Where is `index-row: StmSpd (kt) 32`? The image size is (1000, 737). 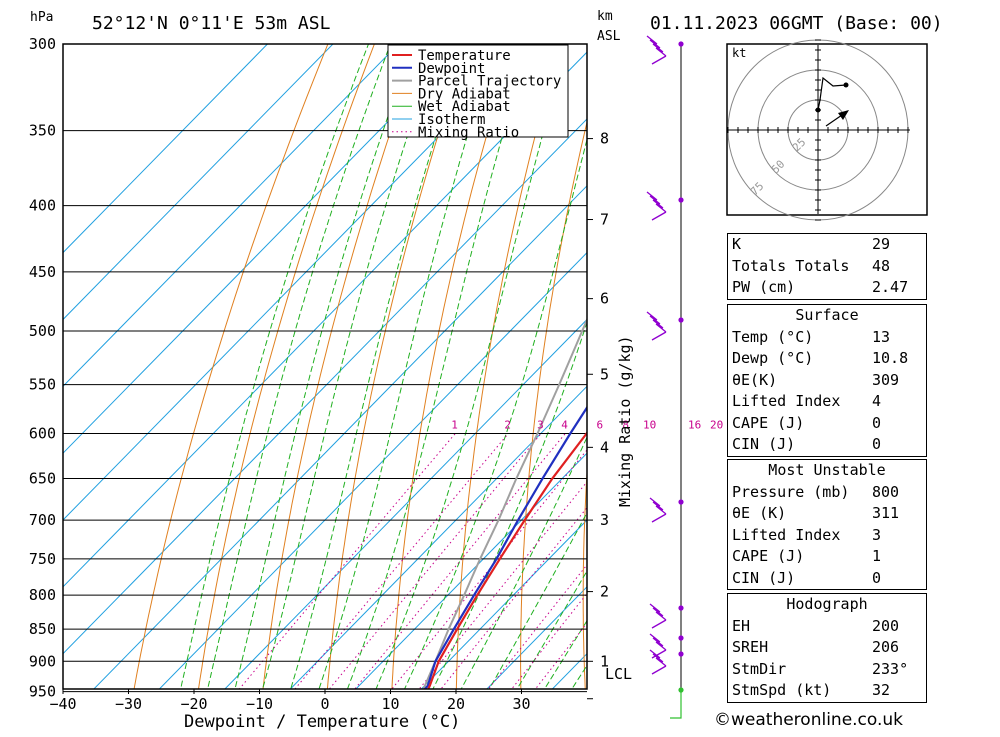 index-row: StmSpd (kt) 32 is located at coordinates (827, 691).